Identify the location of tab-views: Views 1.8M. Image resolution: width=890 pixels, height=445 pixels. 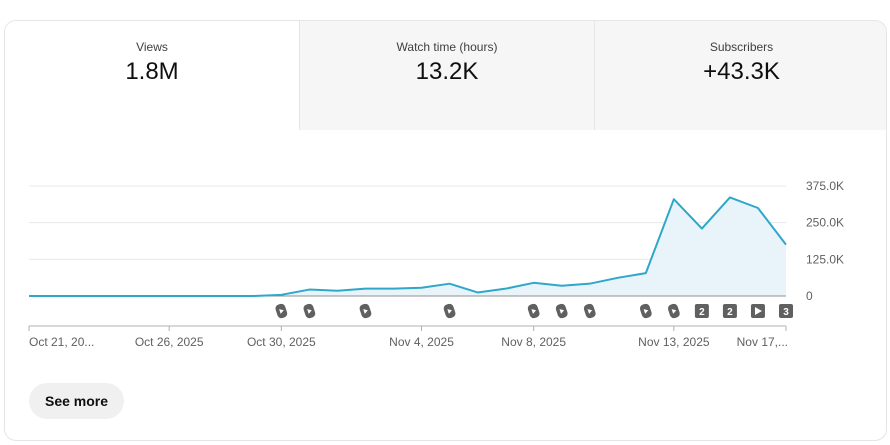
(152, 75).